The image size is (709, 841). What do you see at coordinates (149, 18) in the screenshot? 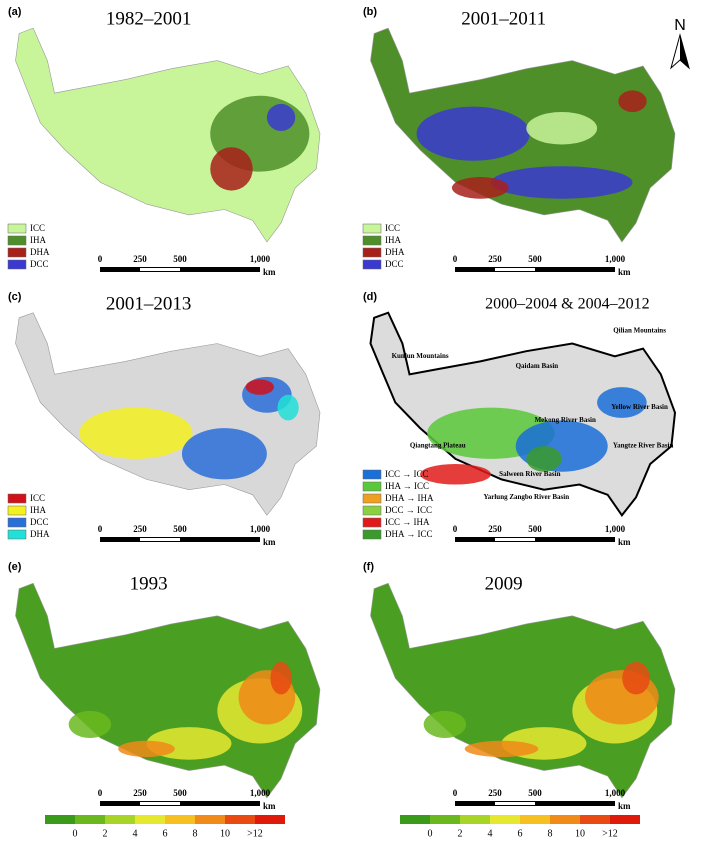
I see `panel-title: 1982–2001` at bounding box center [149, 18].